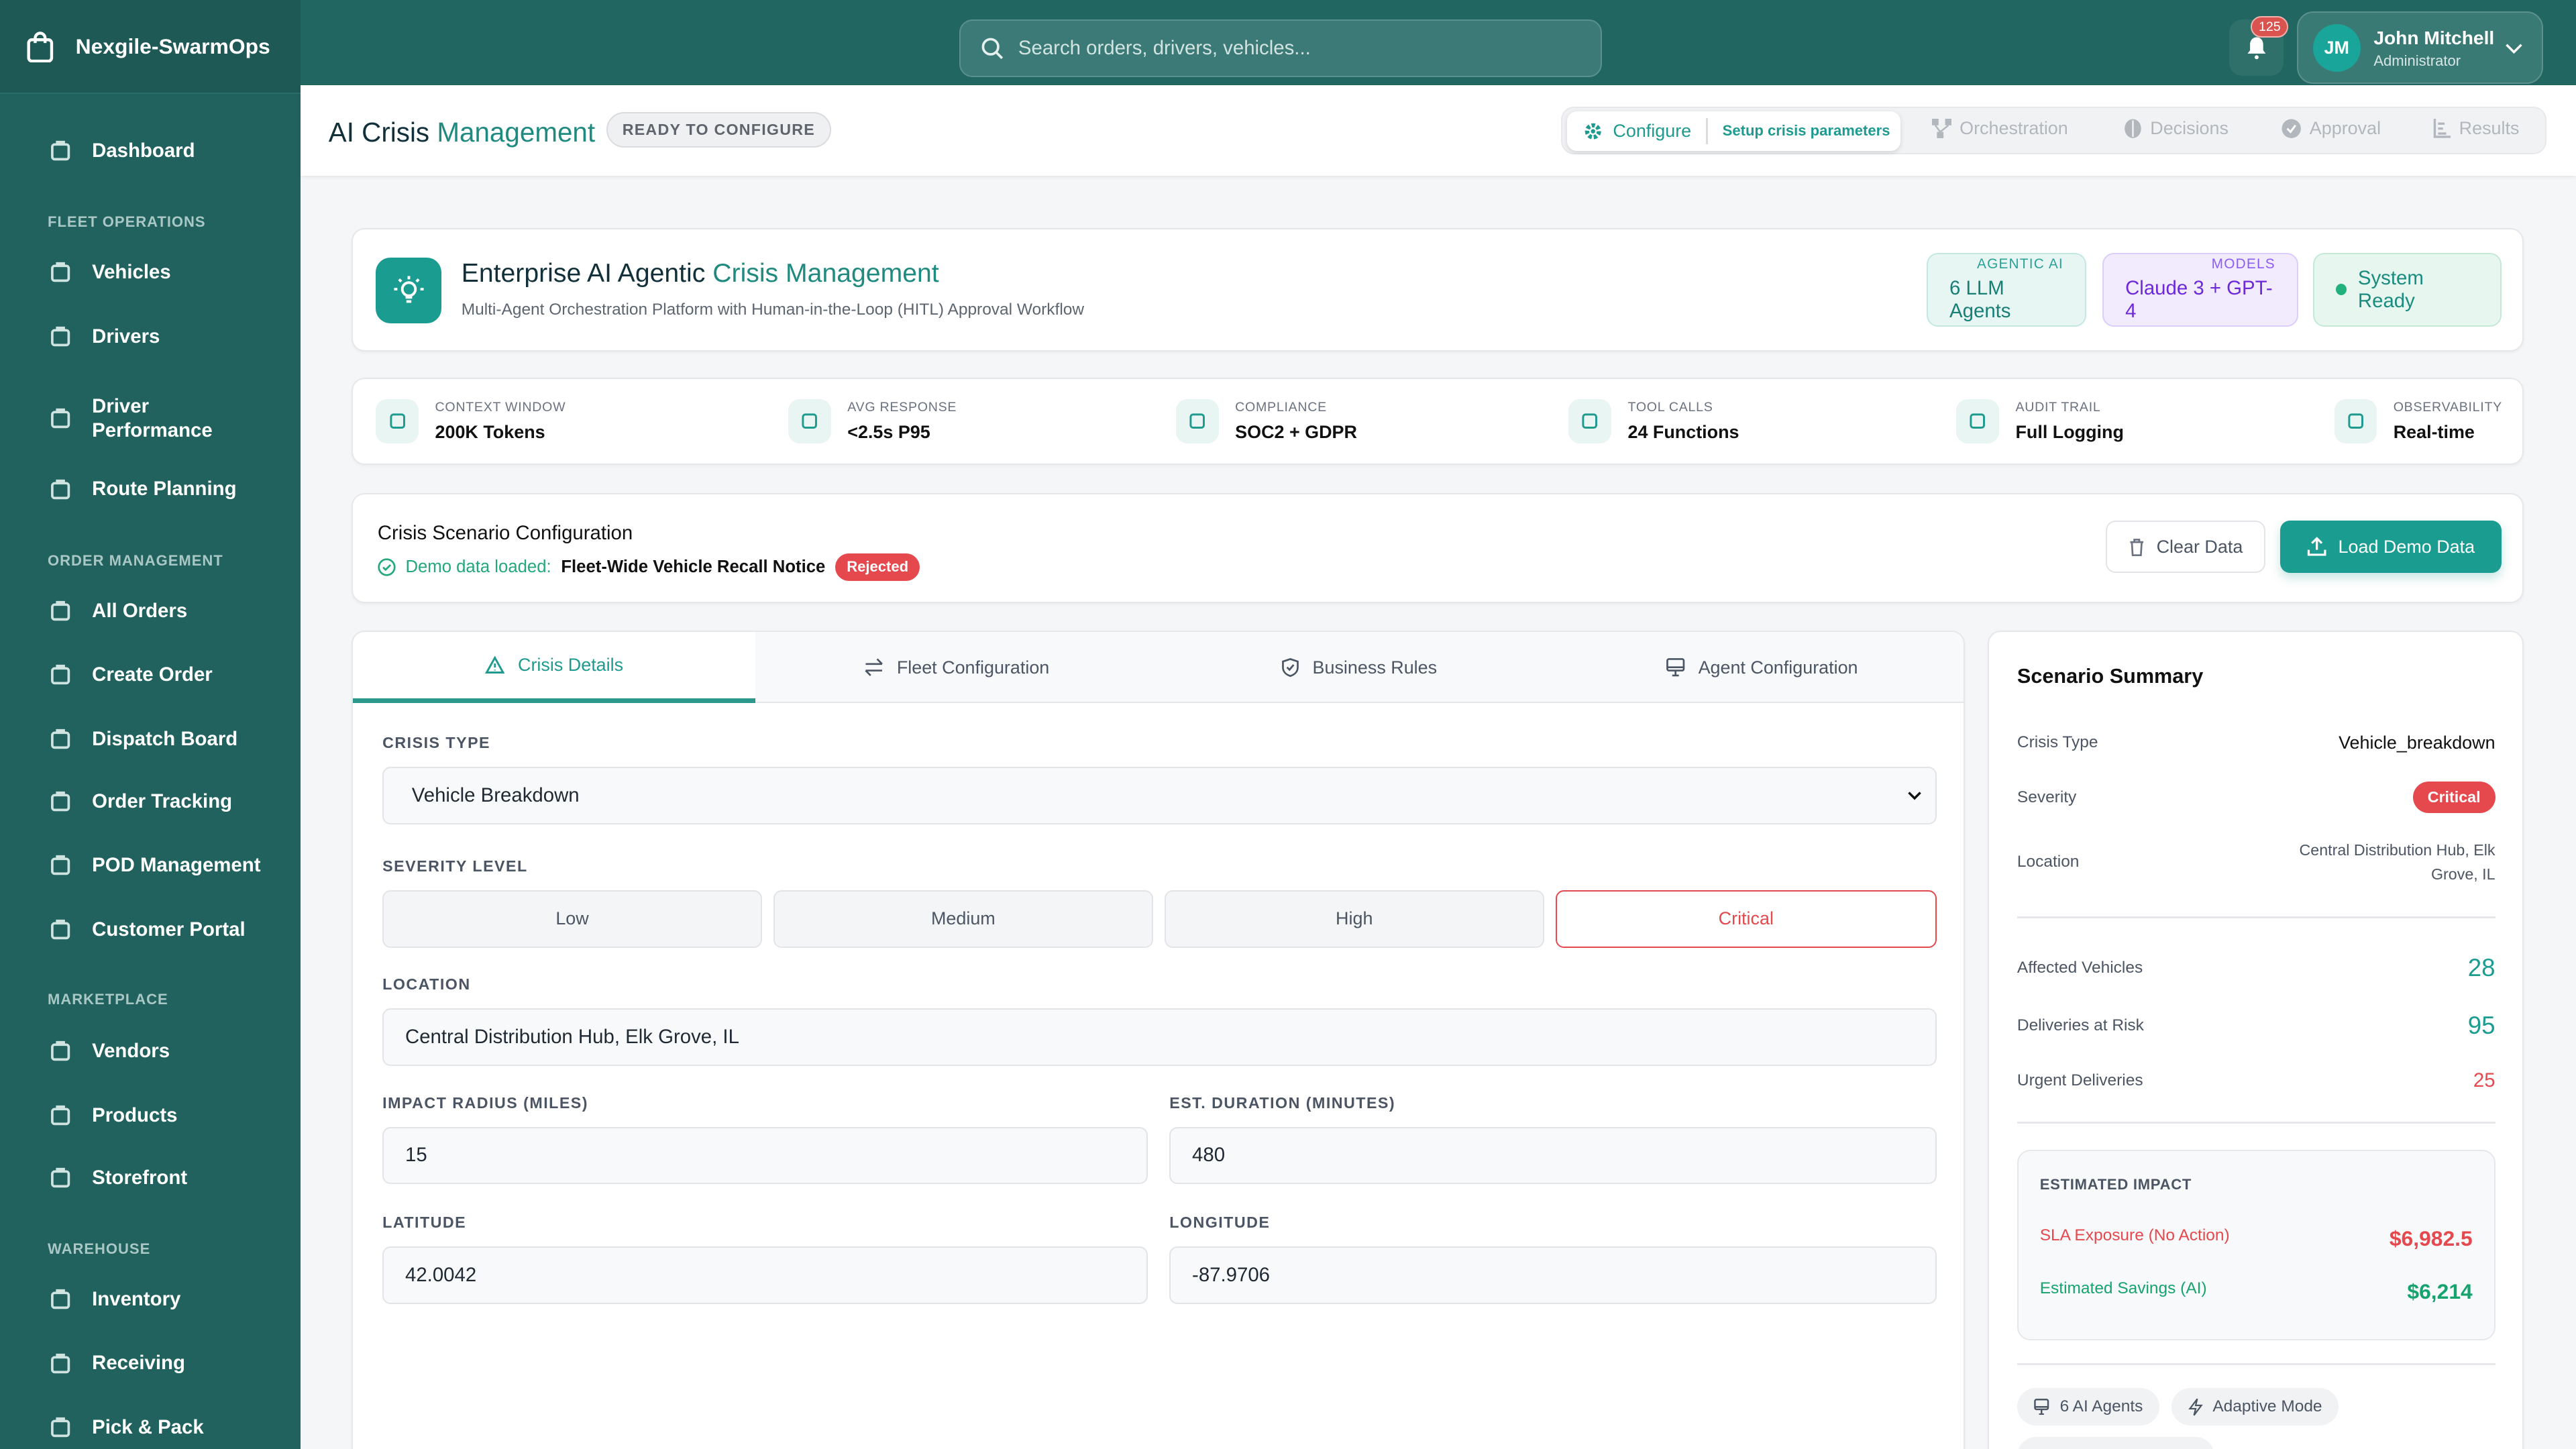  I want to click on hero-title: Enterprise AI Agentic Crisis Management, so click(700, 273).